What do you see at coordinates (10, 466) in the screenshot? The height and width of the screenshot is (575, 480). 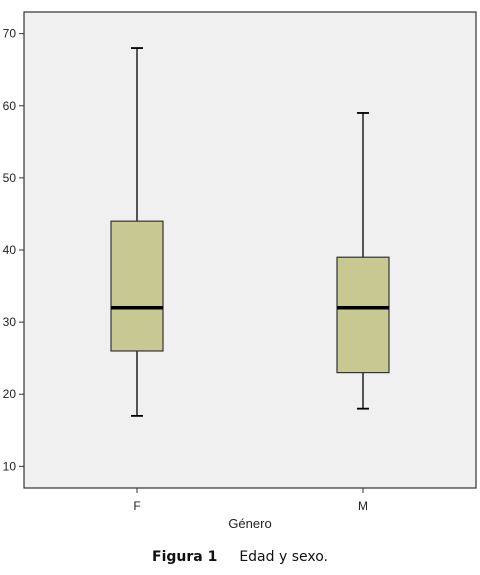 I see `y-tick-label: 10` at bounding box center [10, 466].